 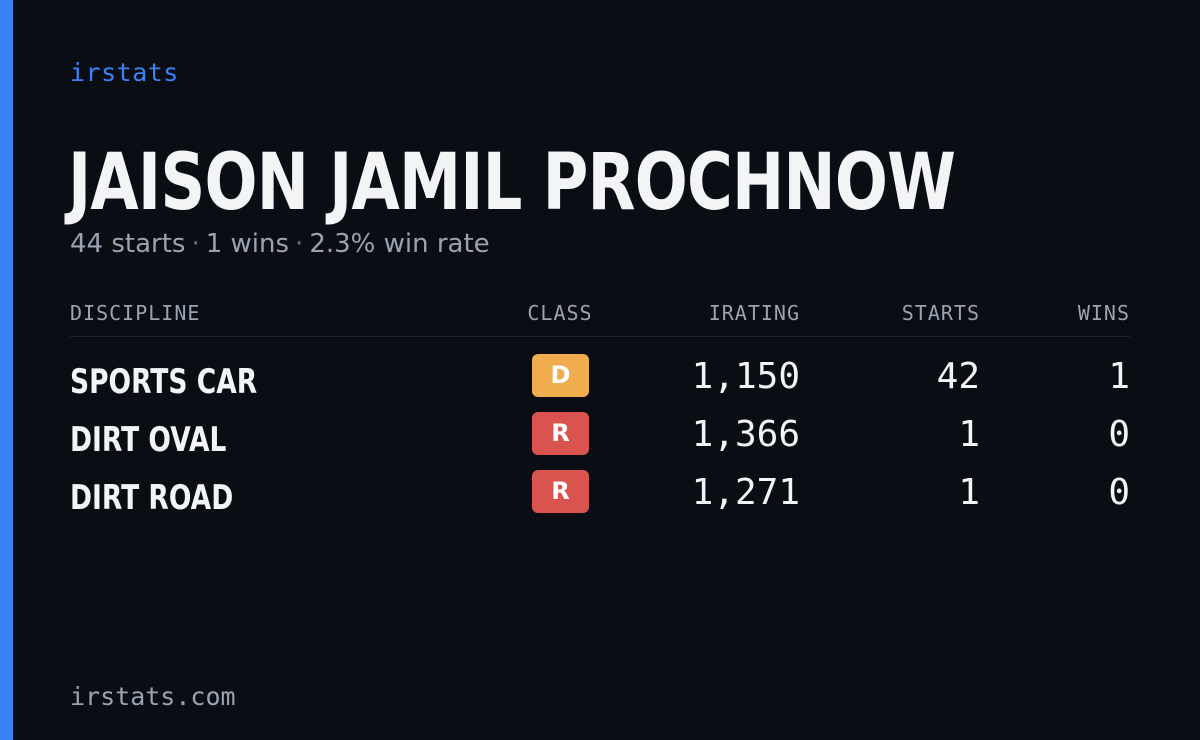 What do you see at coordinates (600, 336) in the screenshot?
I see `header-divider` at bounding box center [600, 336].